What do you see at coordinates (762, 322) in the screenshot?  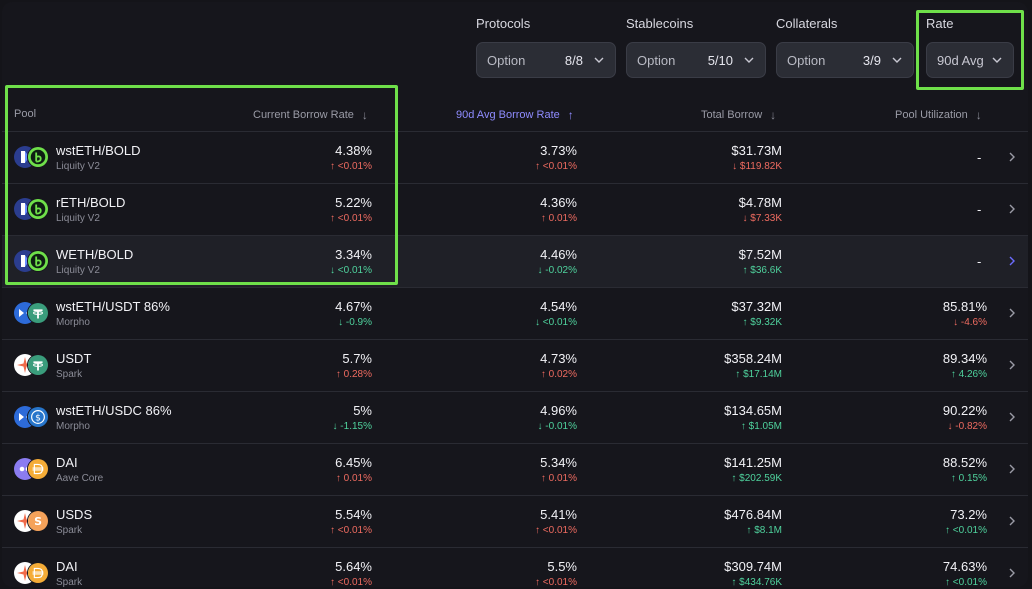 I see `total-borrow-change: ↑ $9.32K` at bounding box center [762, 322].